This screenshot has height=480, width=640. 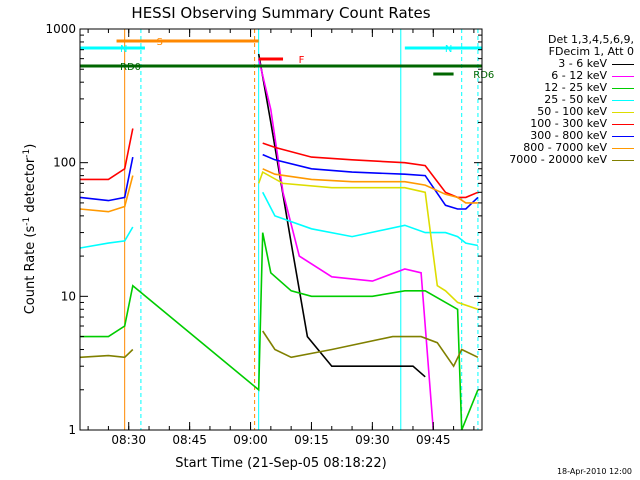 What do you see at coordinates (311, 440) in the screenshot?
I see `x-tick-label: 09:15` at bounding box center [311, 440].